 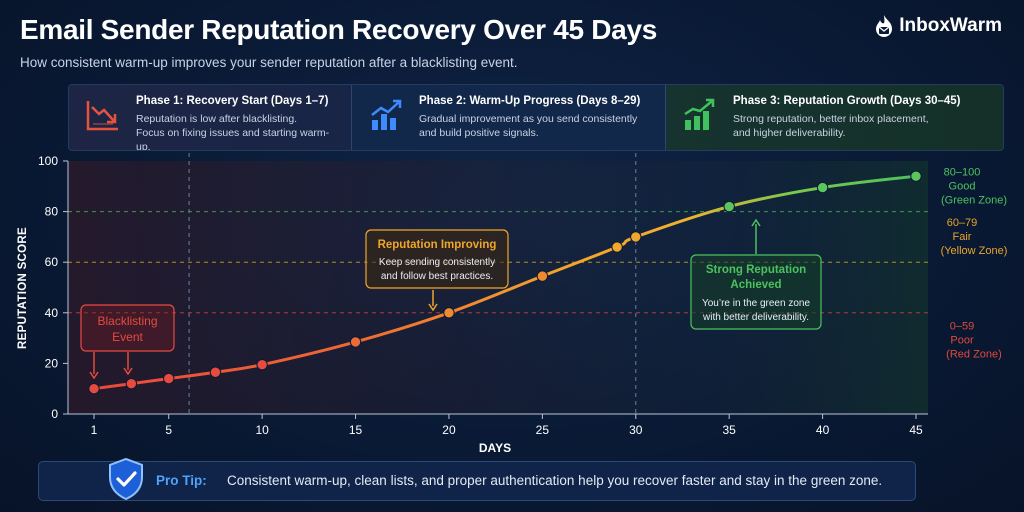 What do you see at coordinates (356, 430) in the screenshot?
I see `x-tick-label: 15` at bounding box center [356, 430].